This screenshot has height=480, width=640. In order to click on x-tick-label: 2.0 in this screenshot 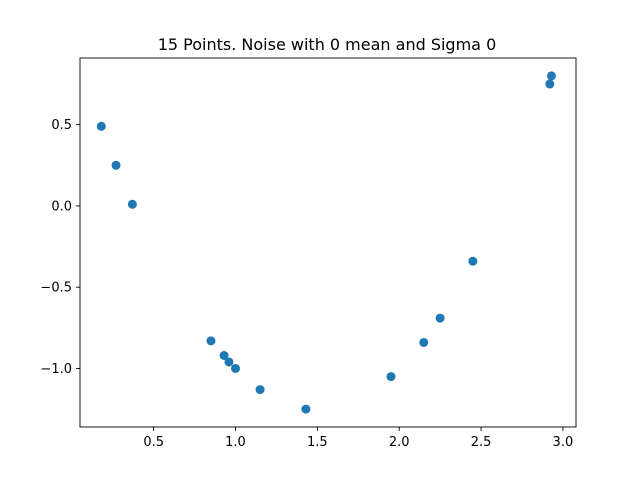, I will do `click(399, 442)`.